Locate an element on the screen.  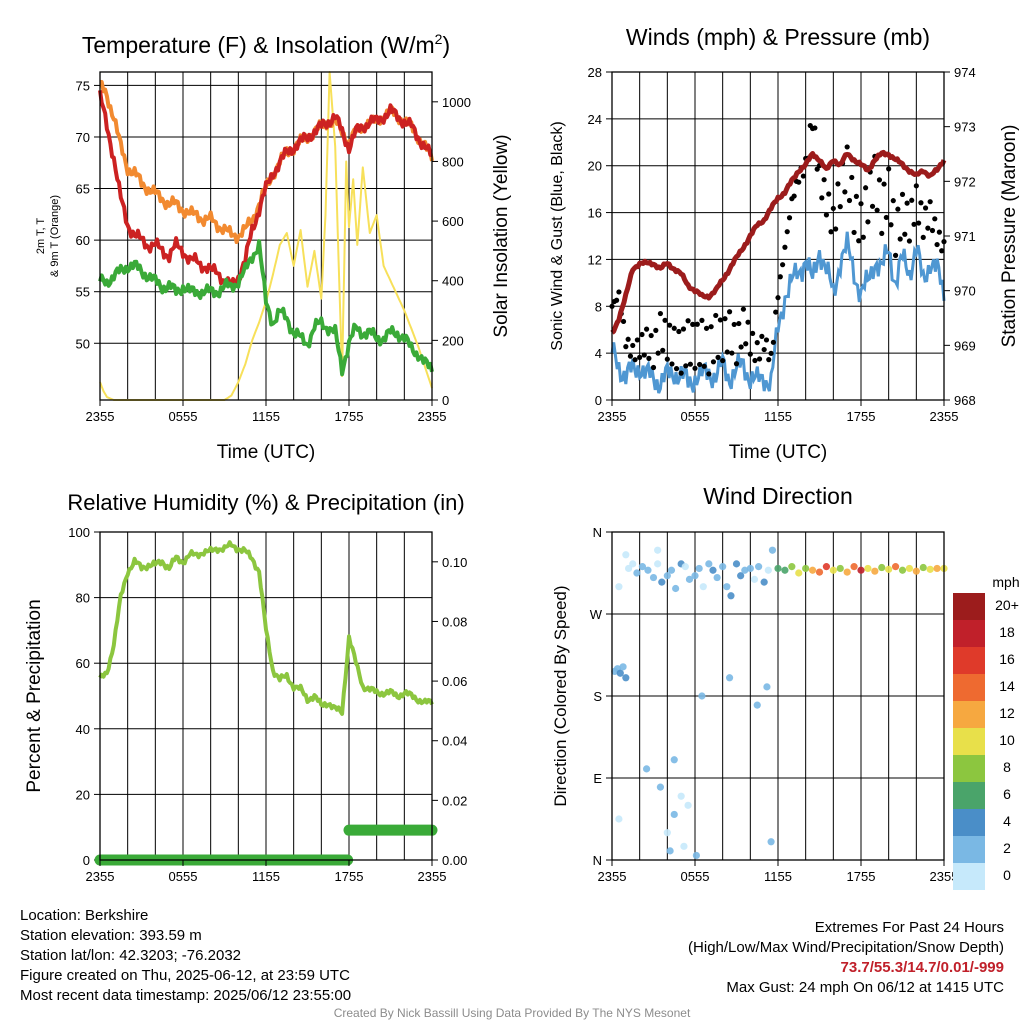
extremes-title: Extremes For Past 24 Hours is located at coordinates (909, 927).